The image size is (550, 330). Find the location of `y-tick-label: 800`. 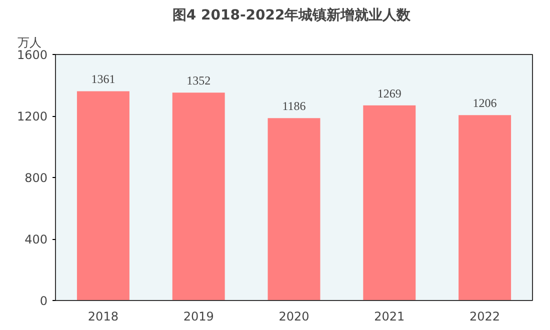

y-tick-label: 800 is located at coordinates (36, 178).